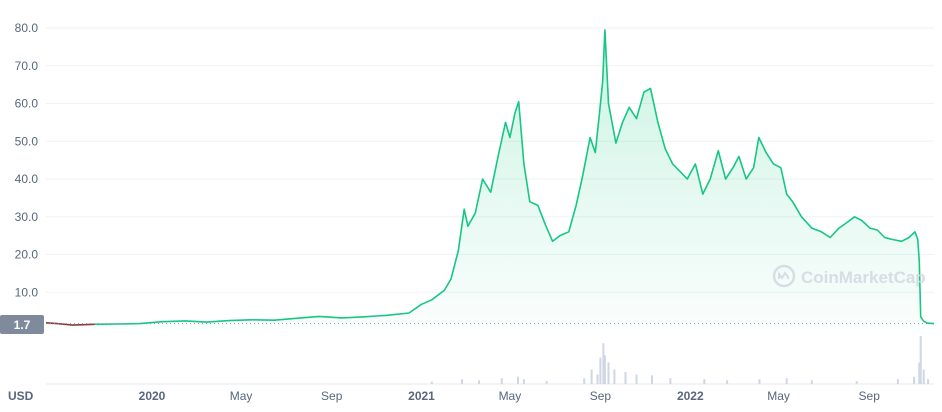  I want to click on currency-label: USD, so click(21, 396).